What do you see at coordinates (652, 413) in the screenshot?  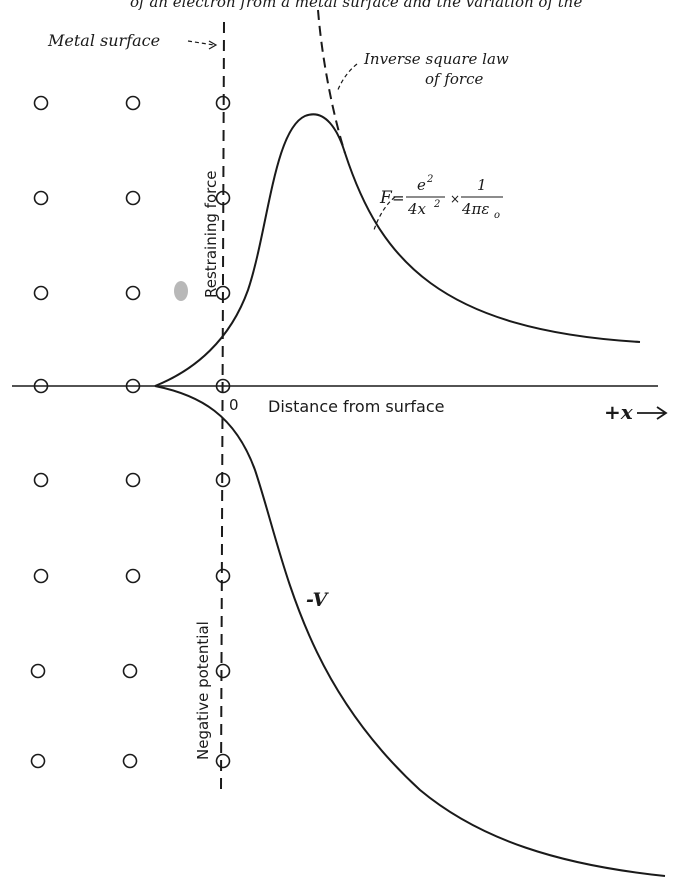 I see `x-axis-arrow` at bounding box center [652, 413].